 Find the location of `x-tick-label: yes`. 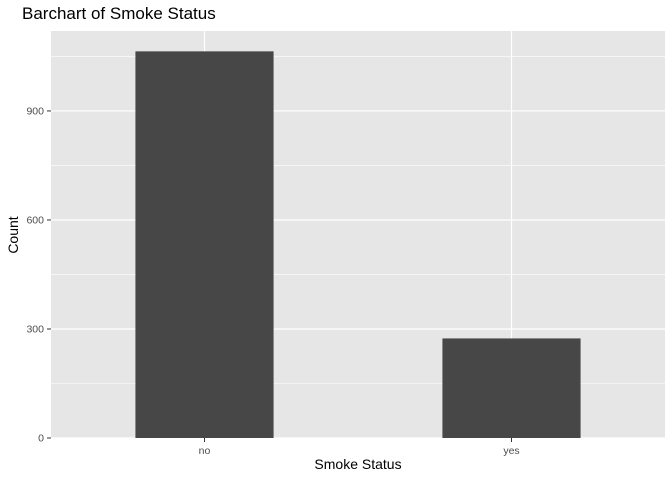

x-tick-label: yes is located at coordinates (511, 451).